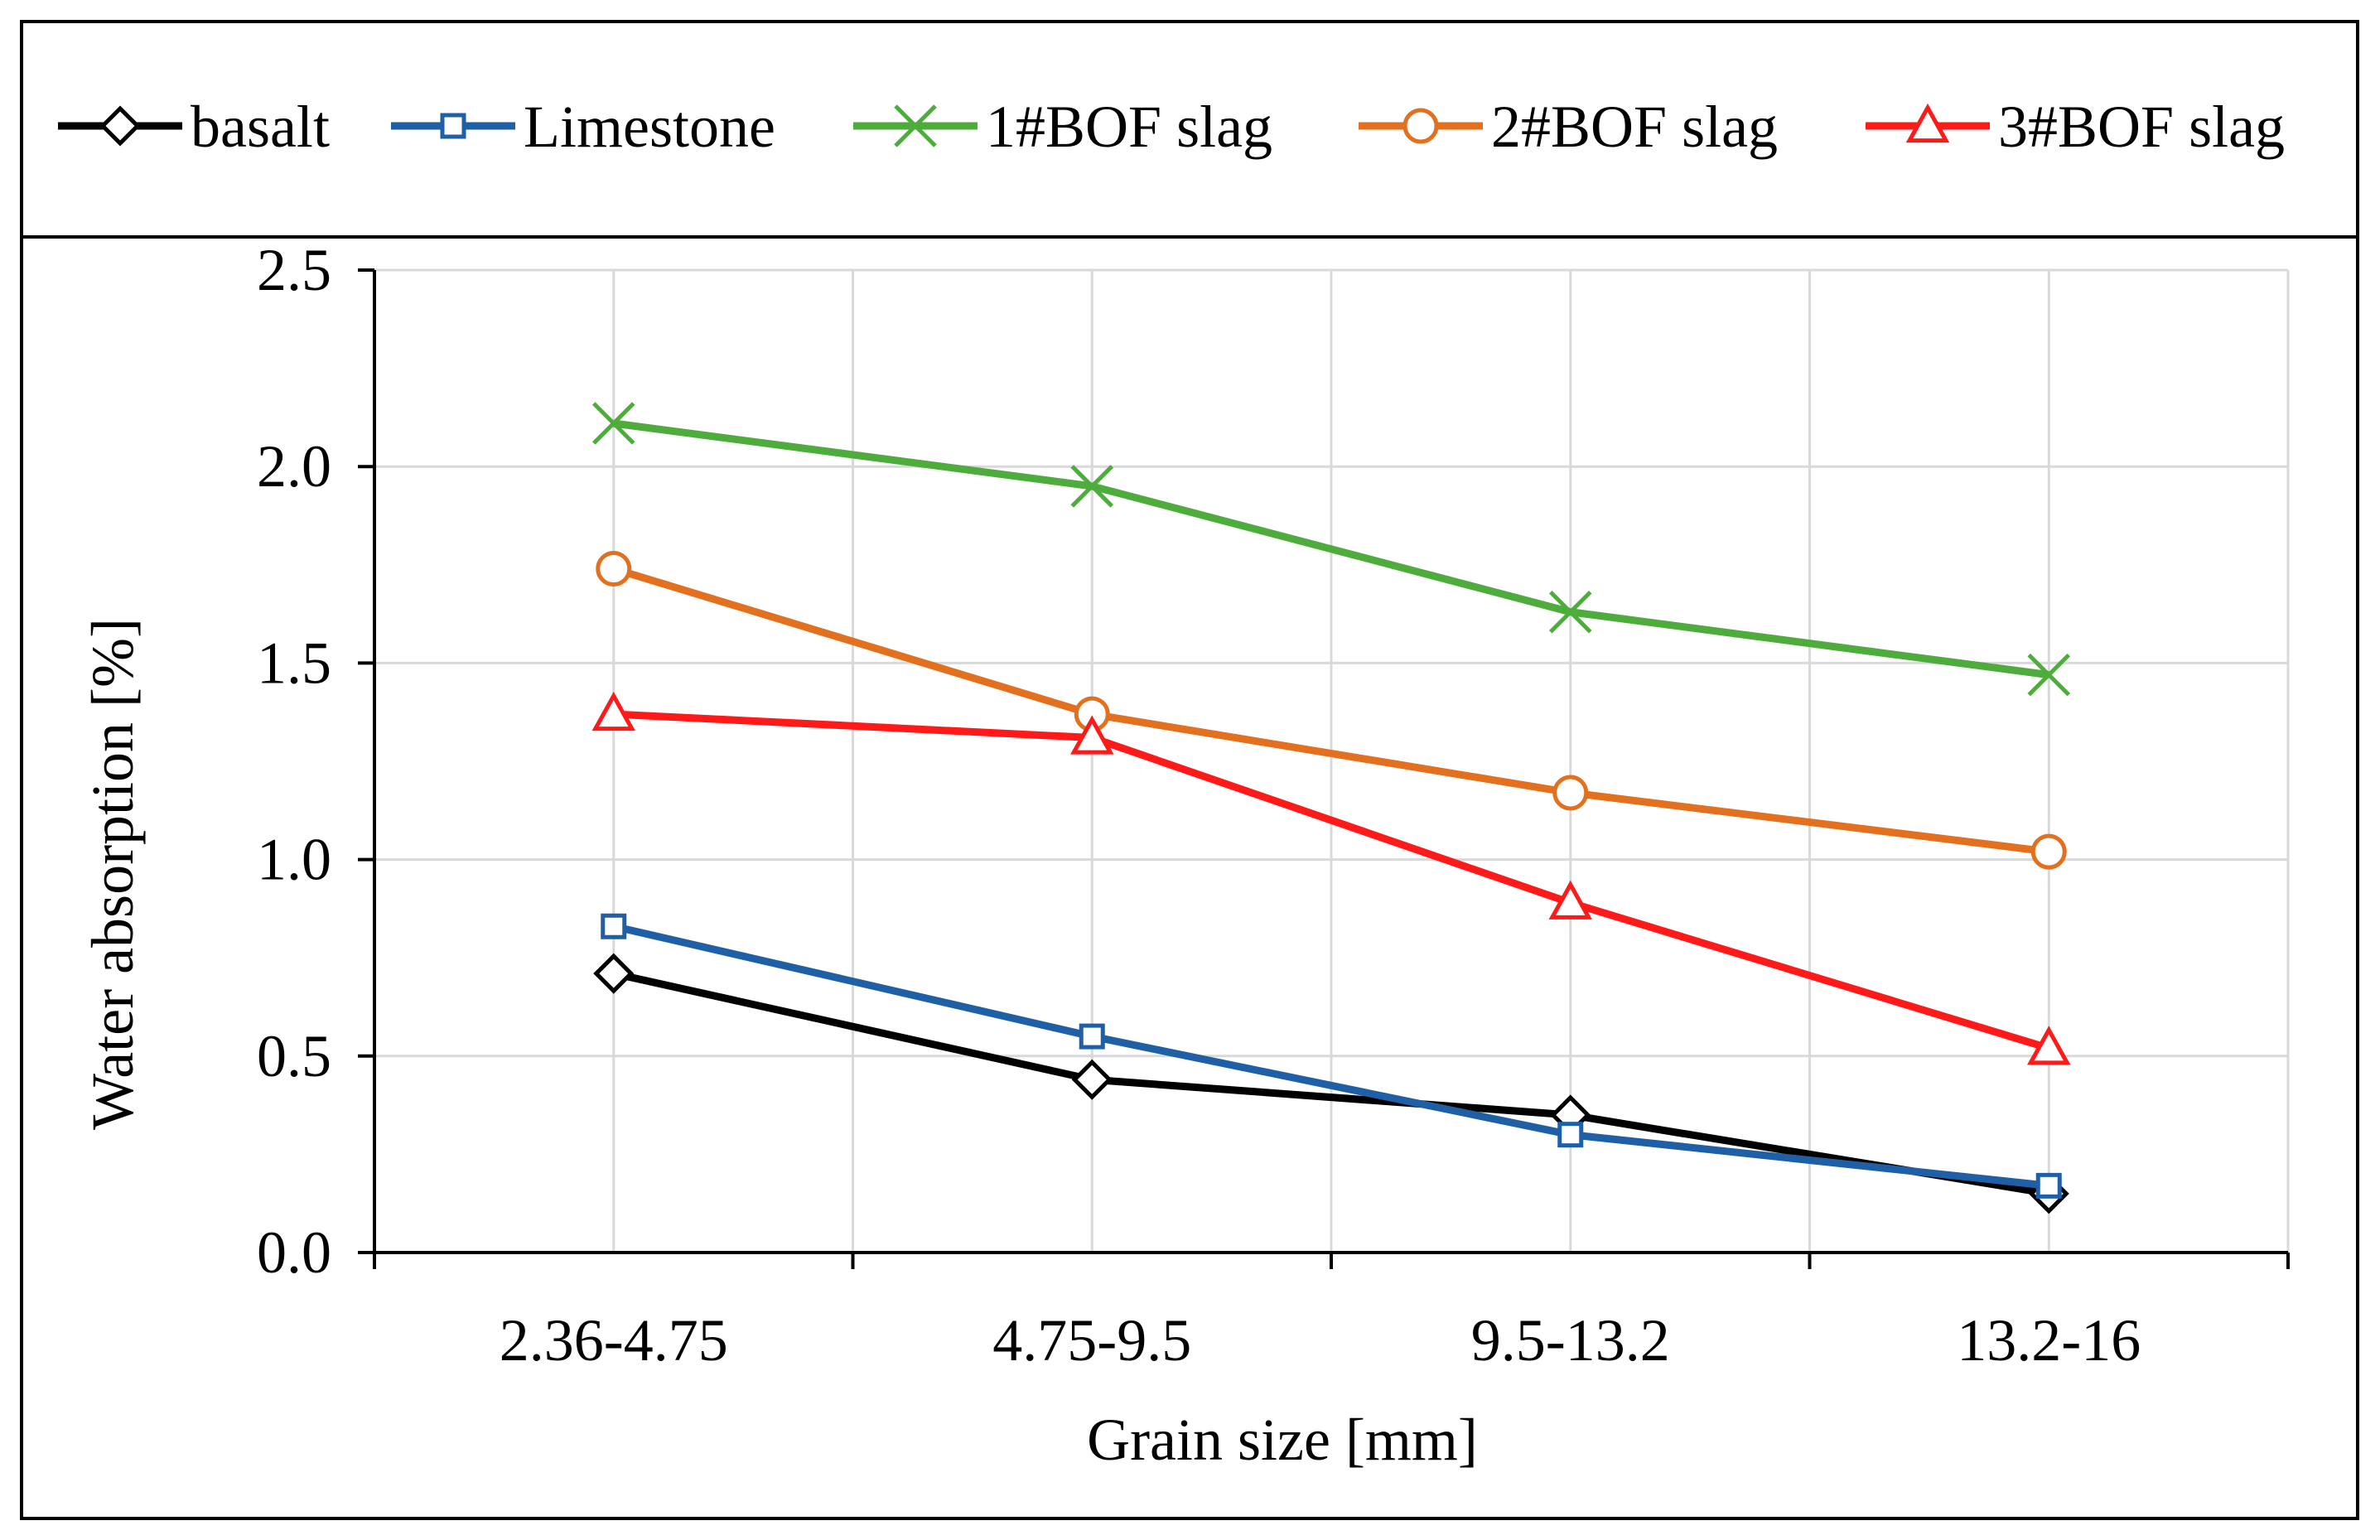  What do you see at coordinates (294, 1252) in the screenshot?
I see `y-tick-label: 0.0` at bounding box center [294, 1252].